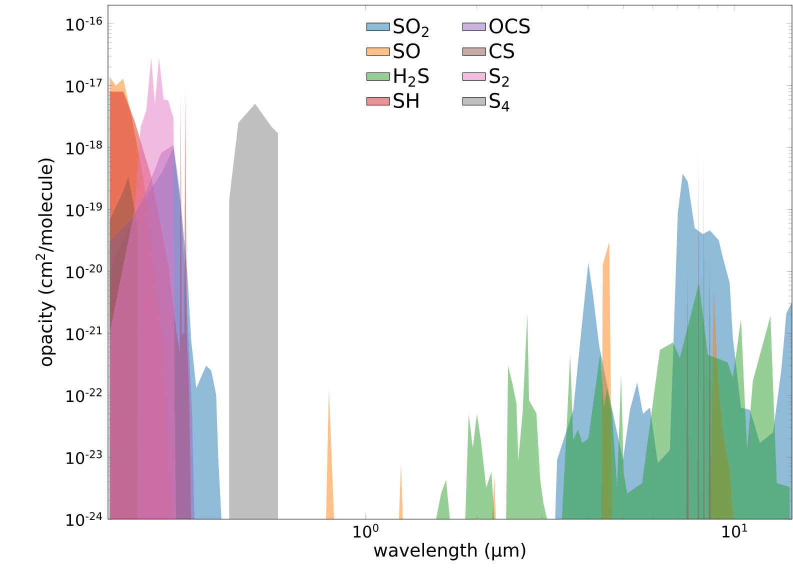 The width and height of the screenshot is (793, 587). I want to click on y-axis-title: opacity (cm$^{2}$/molecule), so click(46, 262).